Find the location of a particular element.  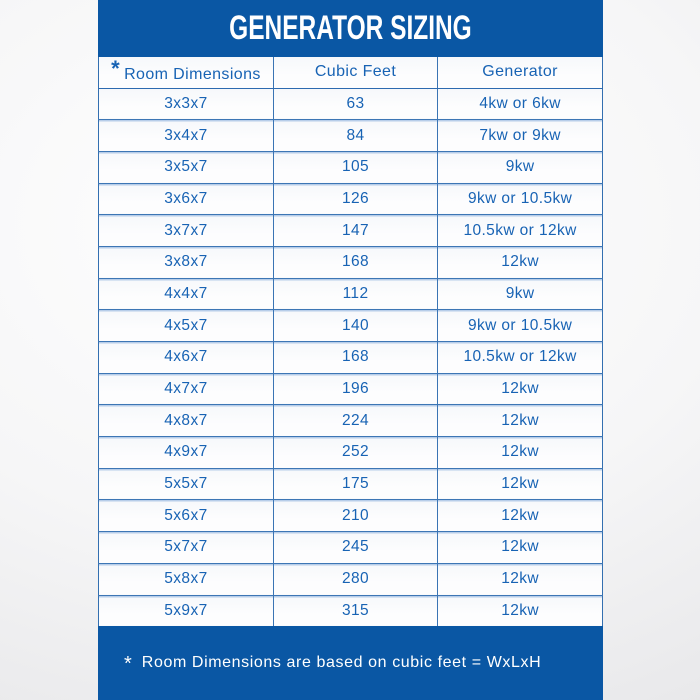

cubic-feet-cell: 175 is located at coordinates (356, 483).